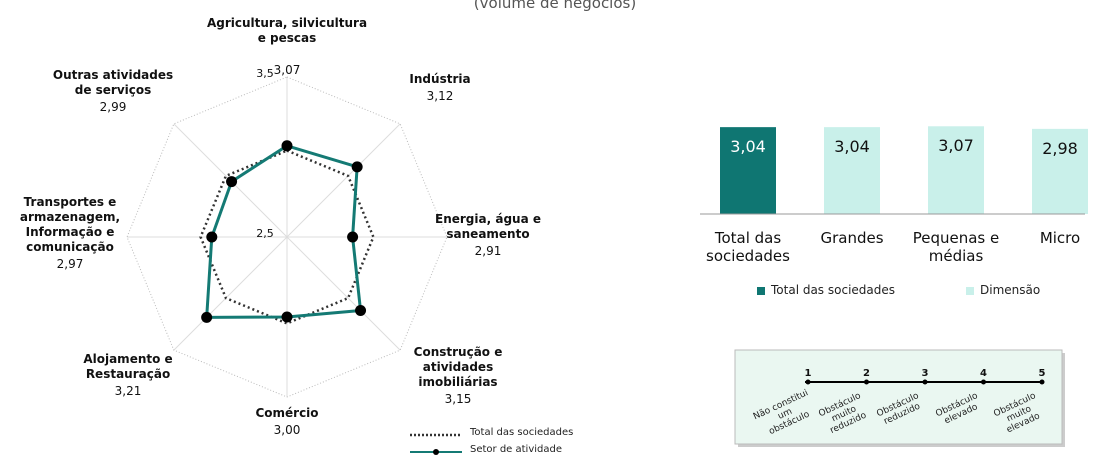 This screenshot has width=1099, height=457. Describe the element at coordinates (265, 73) in the screenshot. I see `r-tick-label: 3,5` at that location.